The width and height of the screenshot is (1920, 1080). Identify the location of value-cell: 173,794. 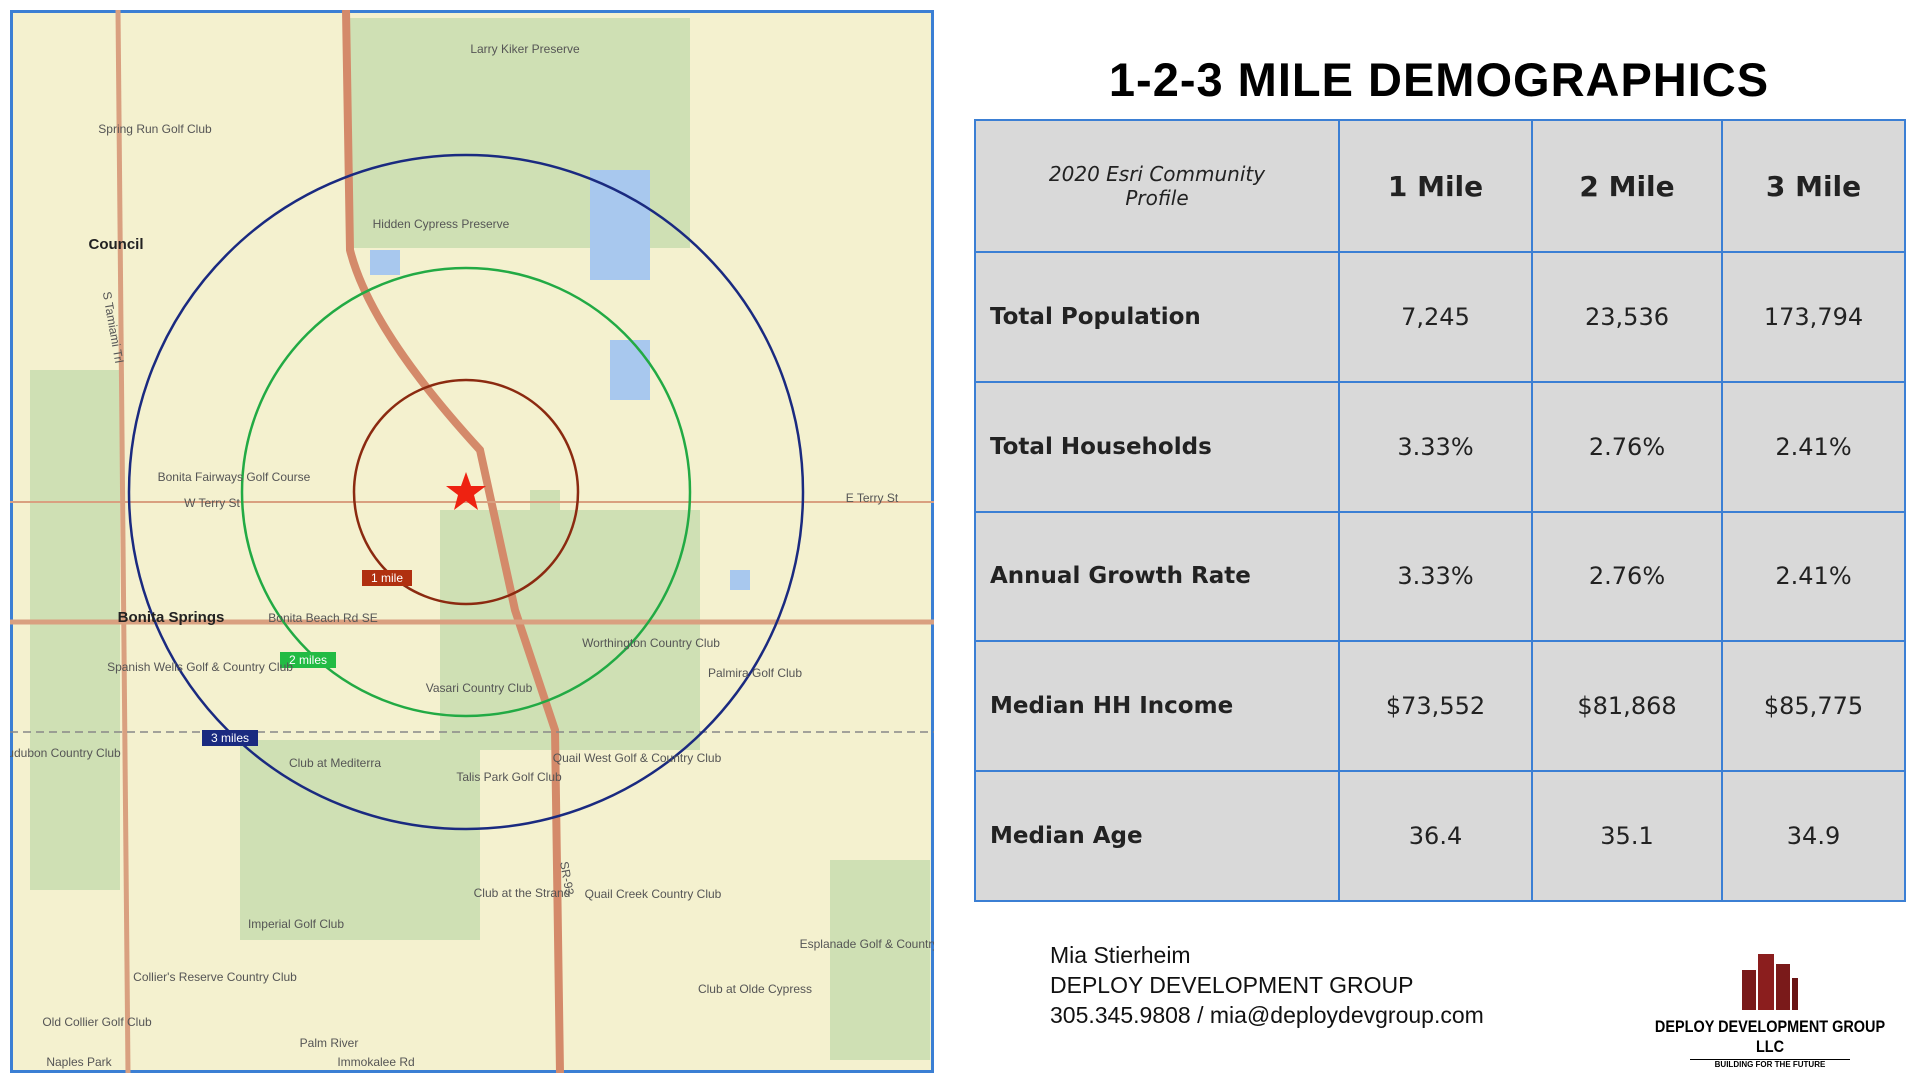
(1813, 317).